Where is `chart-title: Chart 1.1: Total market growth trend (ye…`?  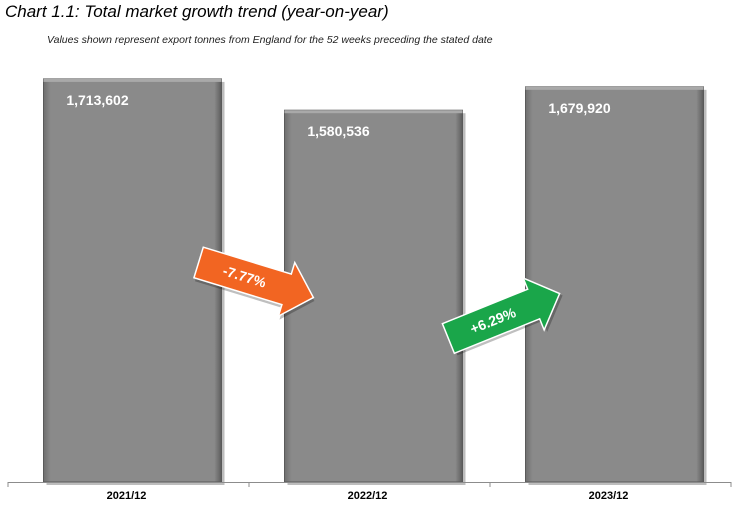
chart-title: Chart 1.1: Total market growth trend (ye… is located at coordinates (197, 11).